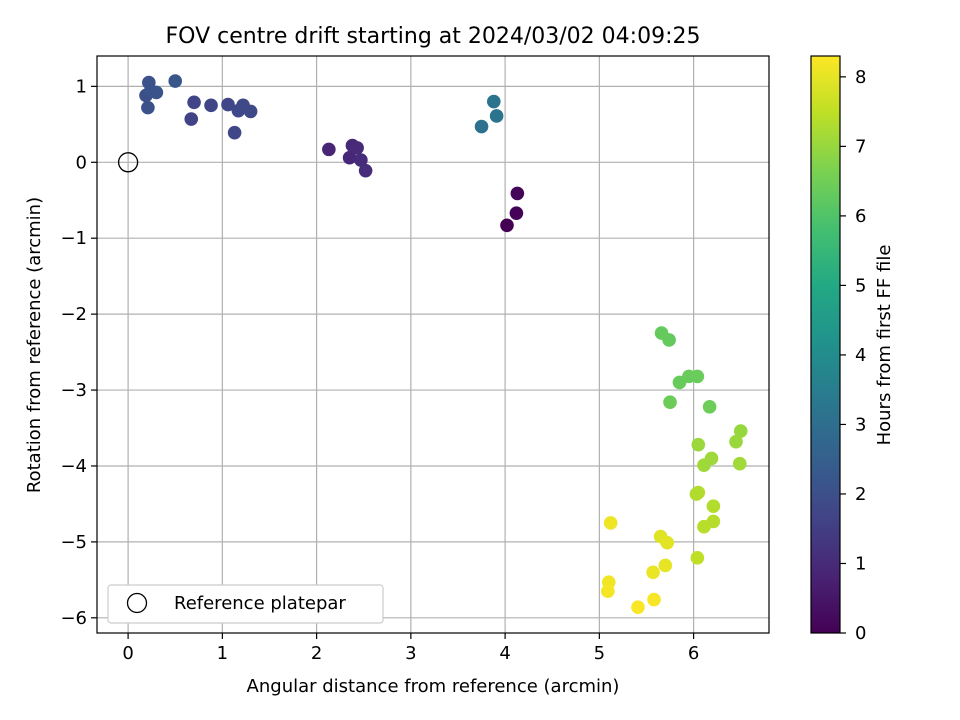  Describe the element at coordinates (853, 355) in the screenshot. I see `colorbar-ticks: 0 1 2 3 4 5 6 7 8` at that location.